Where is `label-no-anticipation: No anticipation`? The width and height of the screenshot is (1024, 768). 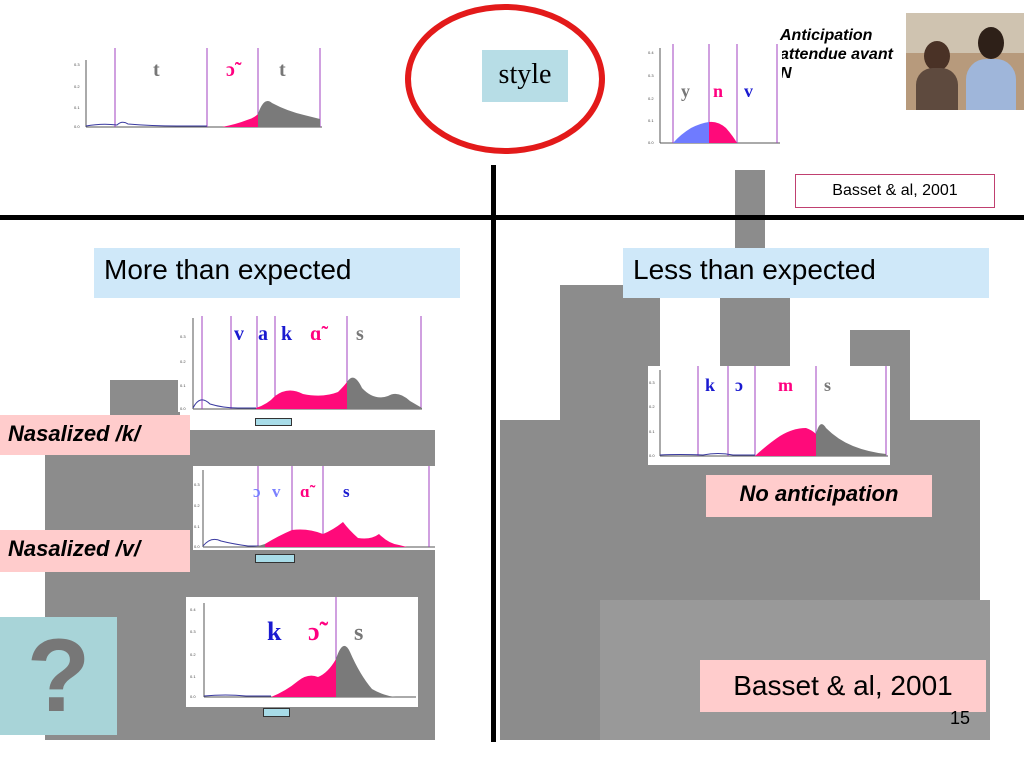
label-no-anticipation: No anticipation is located at coordinates (819, 496).